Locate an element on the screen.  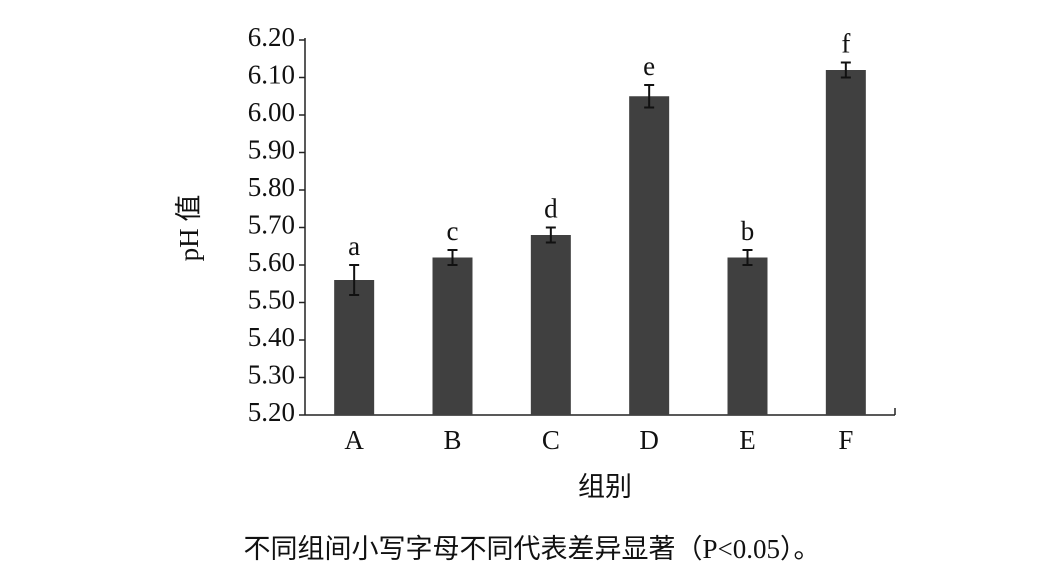
y-tick-label: 5.30 is located at coordinates (271, 375).